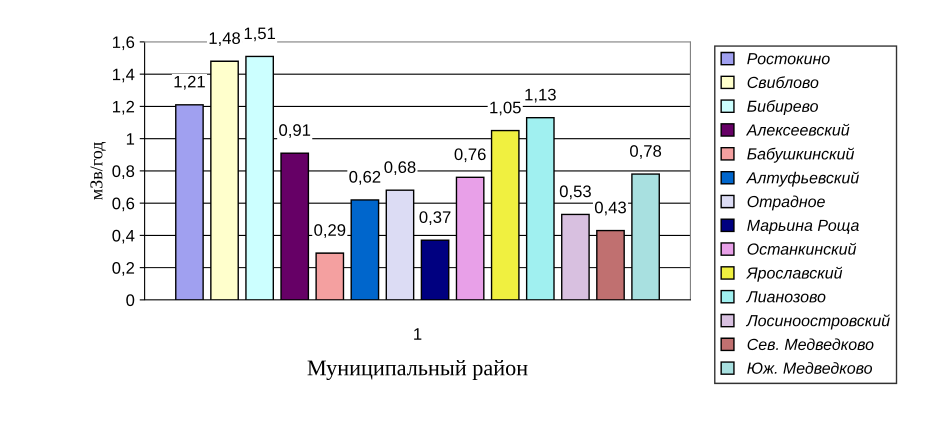  Describe the element at coordinates (575, 192) in the screenshot. I see `data-label: 0,53` at that location.